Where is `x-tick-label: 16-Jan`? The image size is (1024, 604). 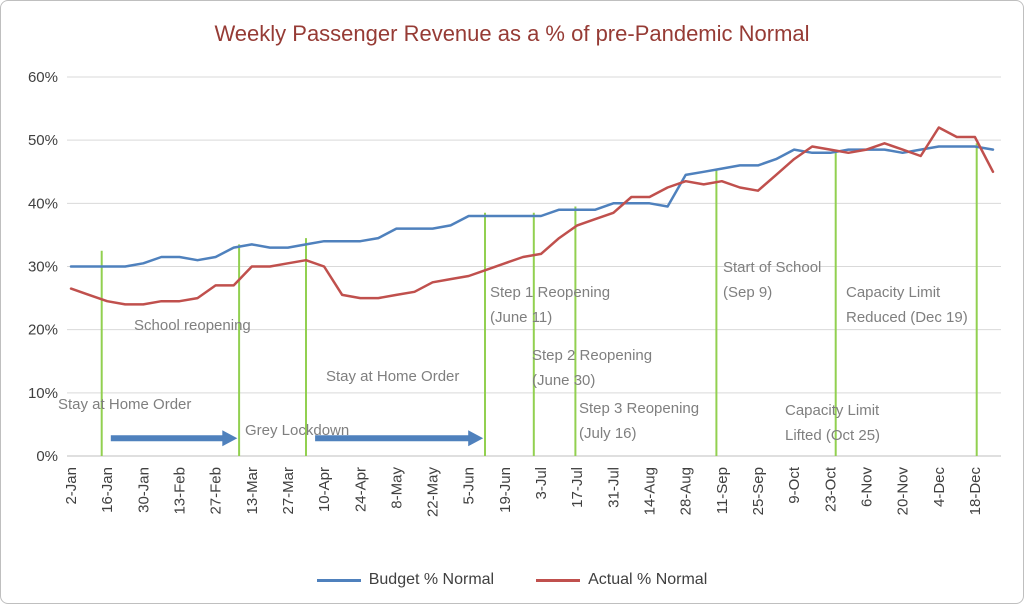
x-tick-label: 16-Jan is located at coordinates (107, 490).